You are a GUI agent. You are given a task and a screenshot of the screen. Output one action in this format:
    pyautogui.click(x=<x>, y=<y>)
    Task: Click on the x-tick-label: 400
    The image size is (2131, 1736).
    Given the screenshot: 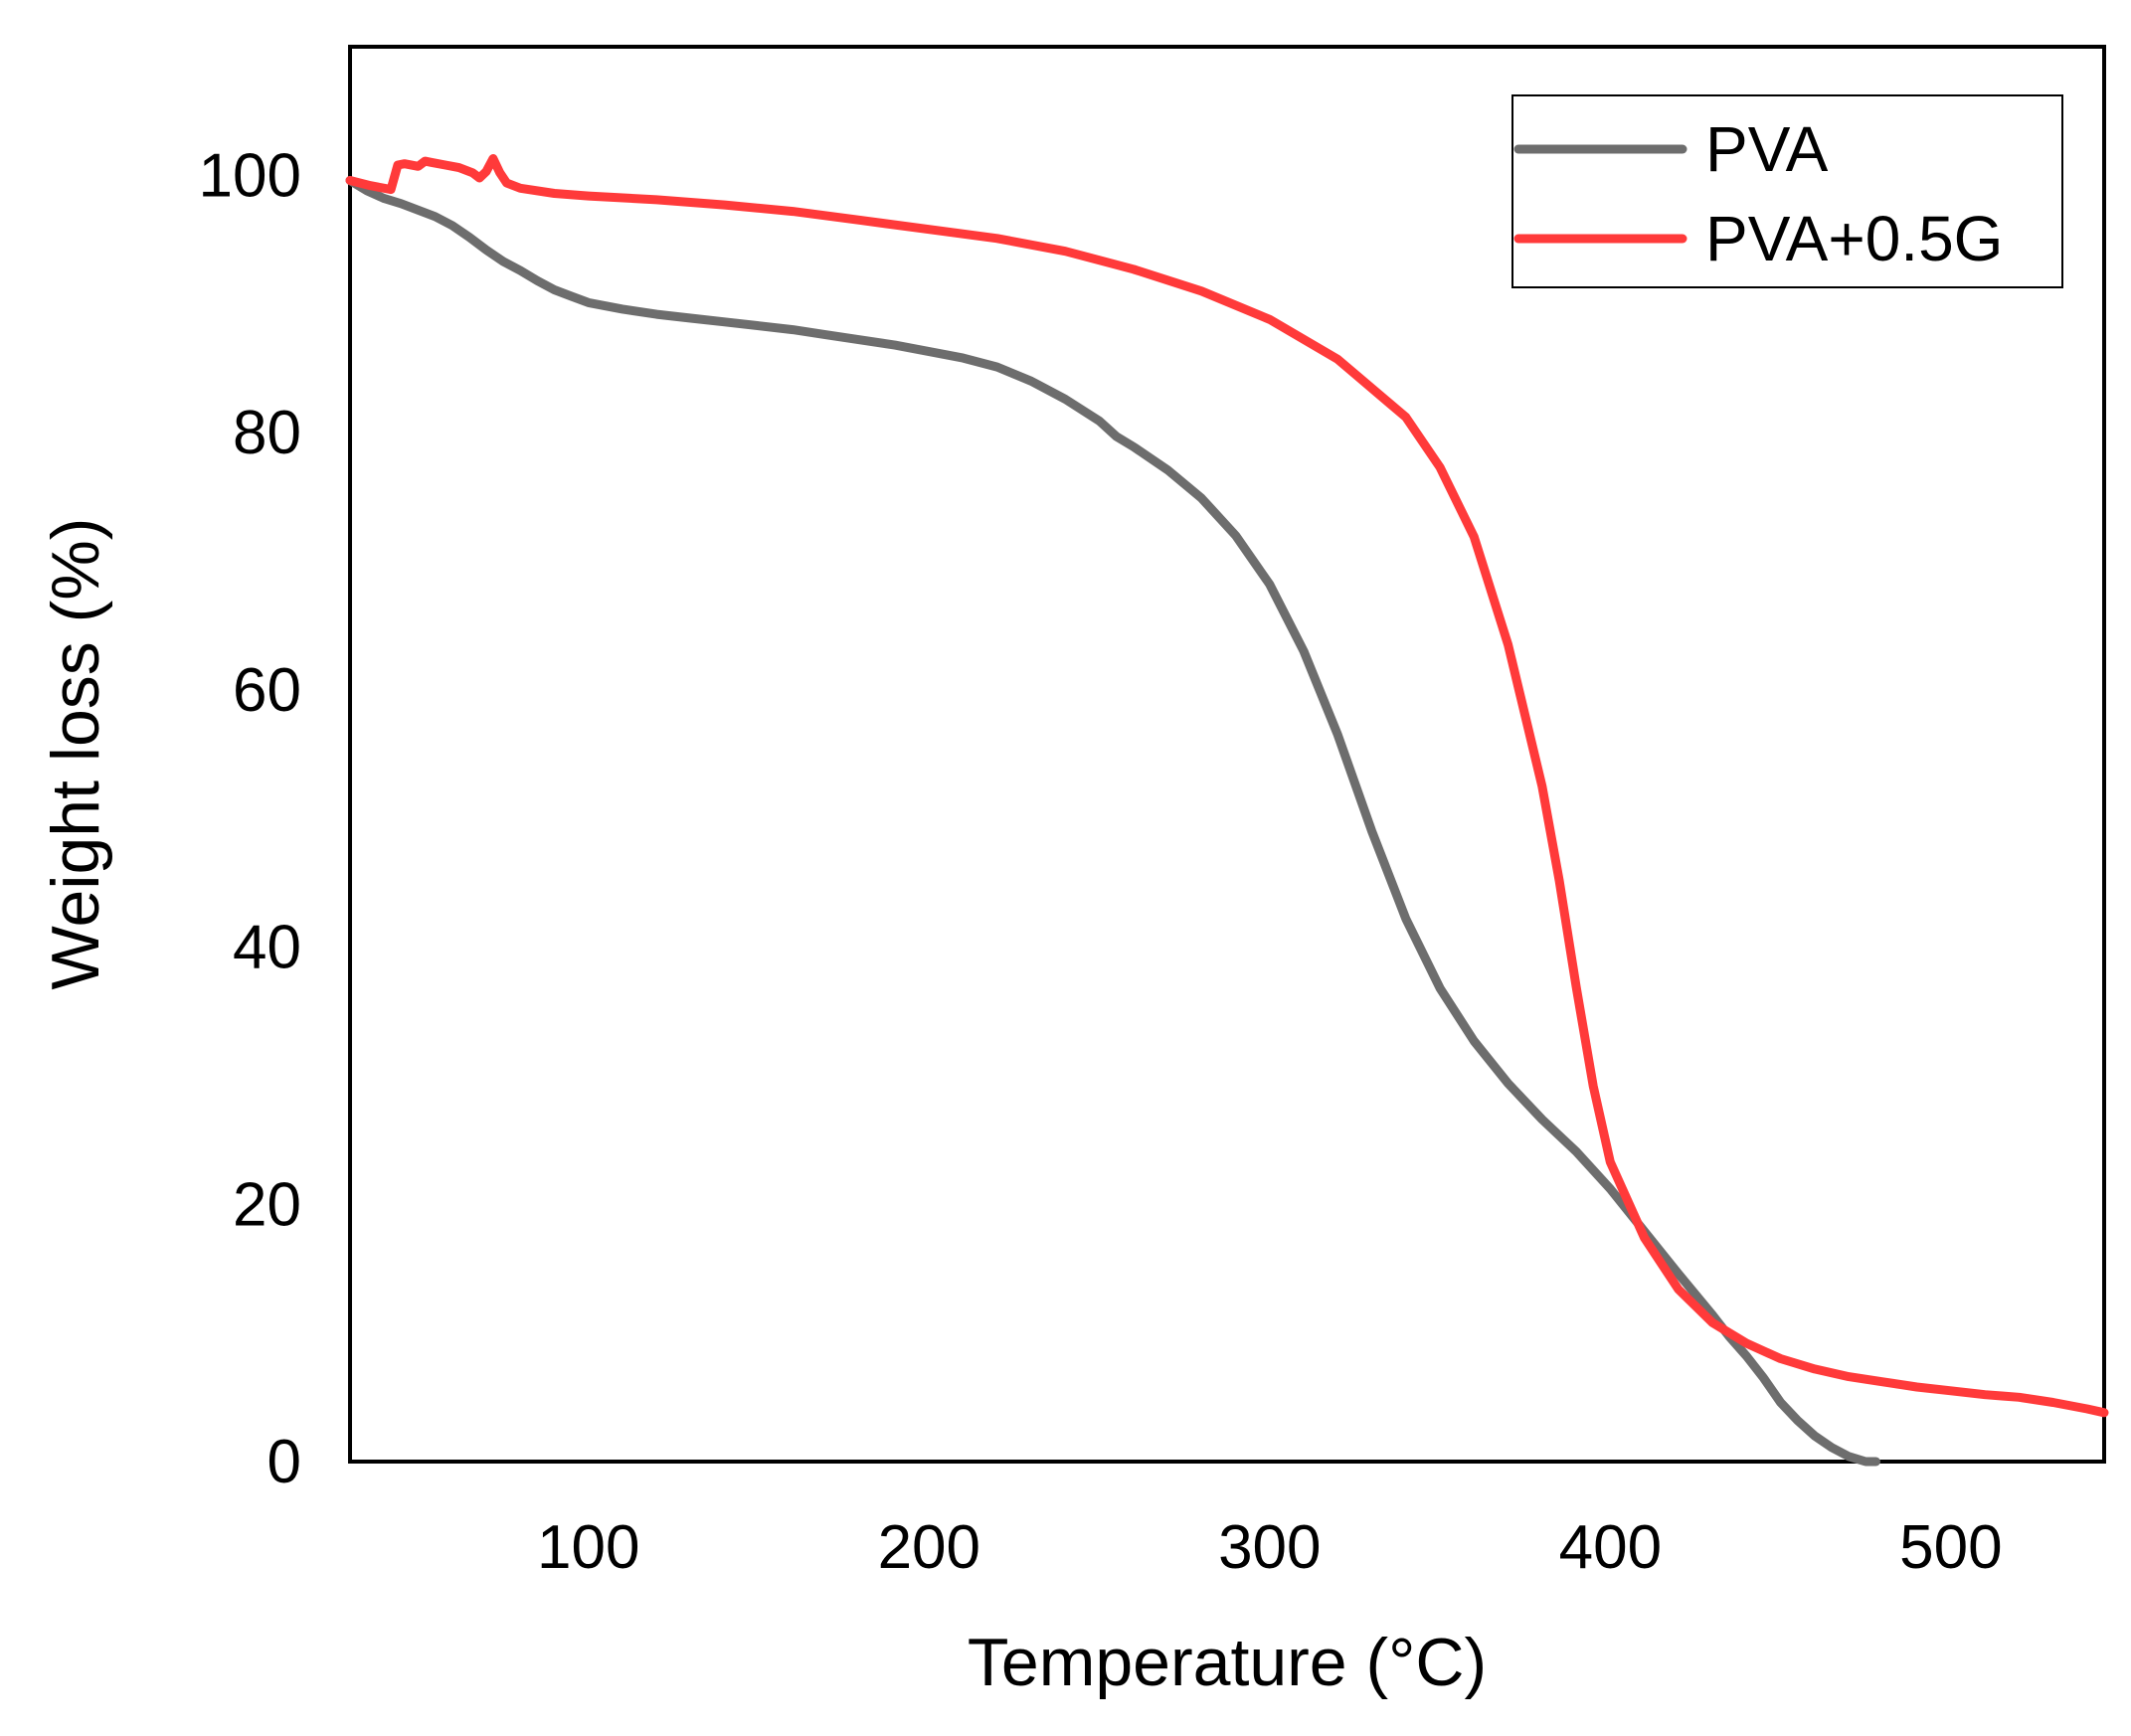 What is the action you would take?
    pyautogui.click(x=1610, y=1548)
    